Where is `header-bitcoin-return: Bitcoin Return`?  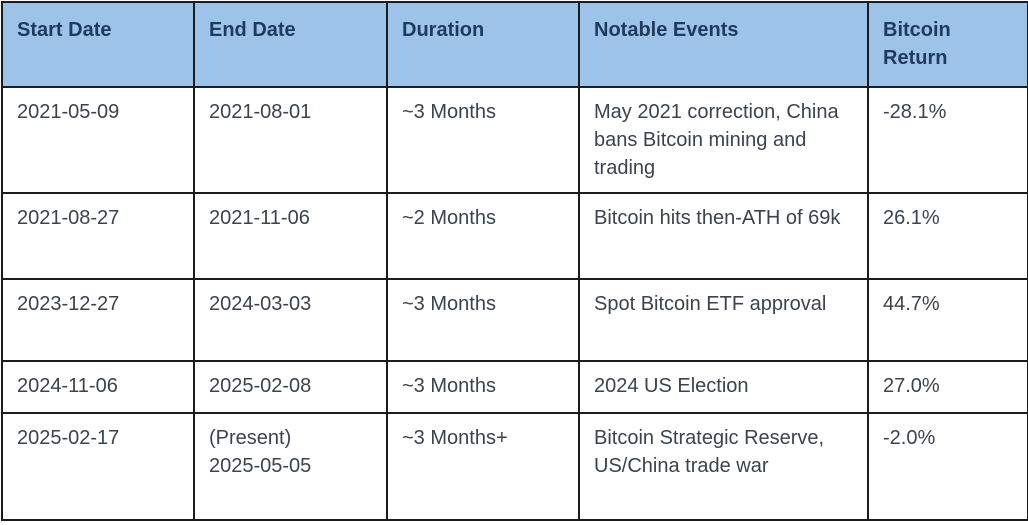 header-bitcoin-return: Bitcoin Return is located at coordinates (947, 44).